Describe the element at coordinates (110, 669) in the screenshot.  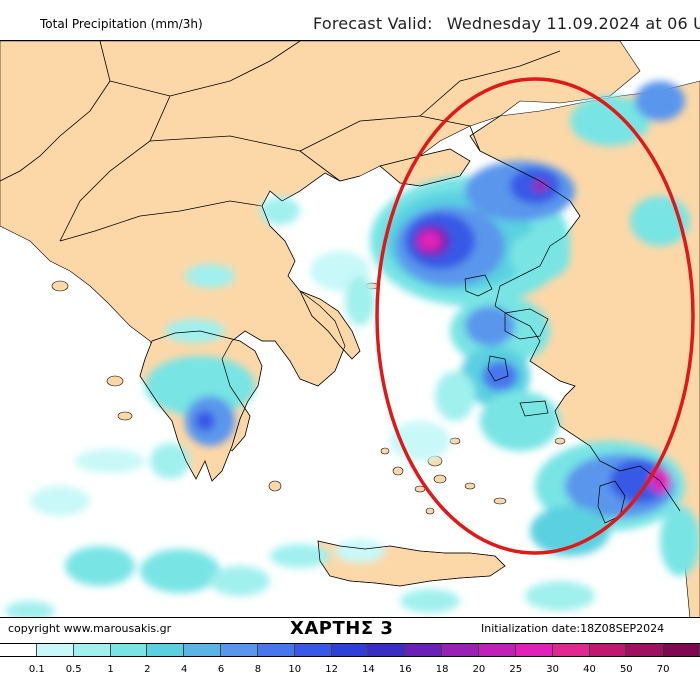
I see `legend-tick-label: 1` at that location.